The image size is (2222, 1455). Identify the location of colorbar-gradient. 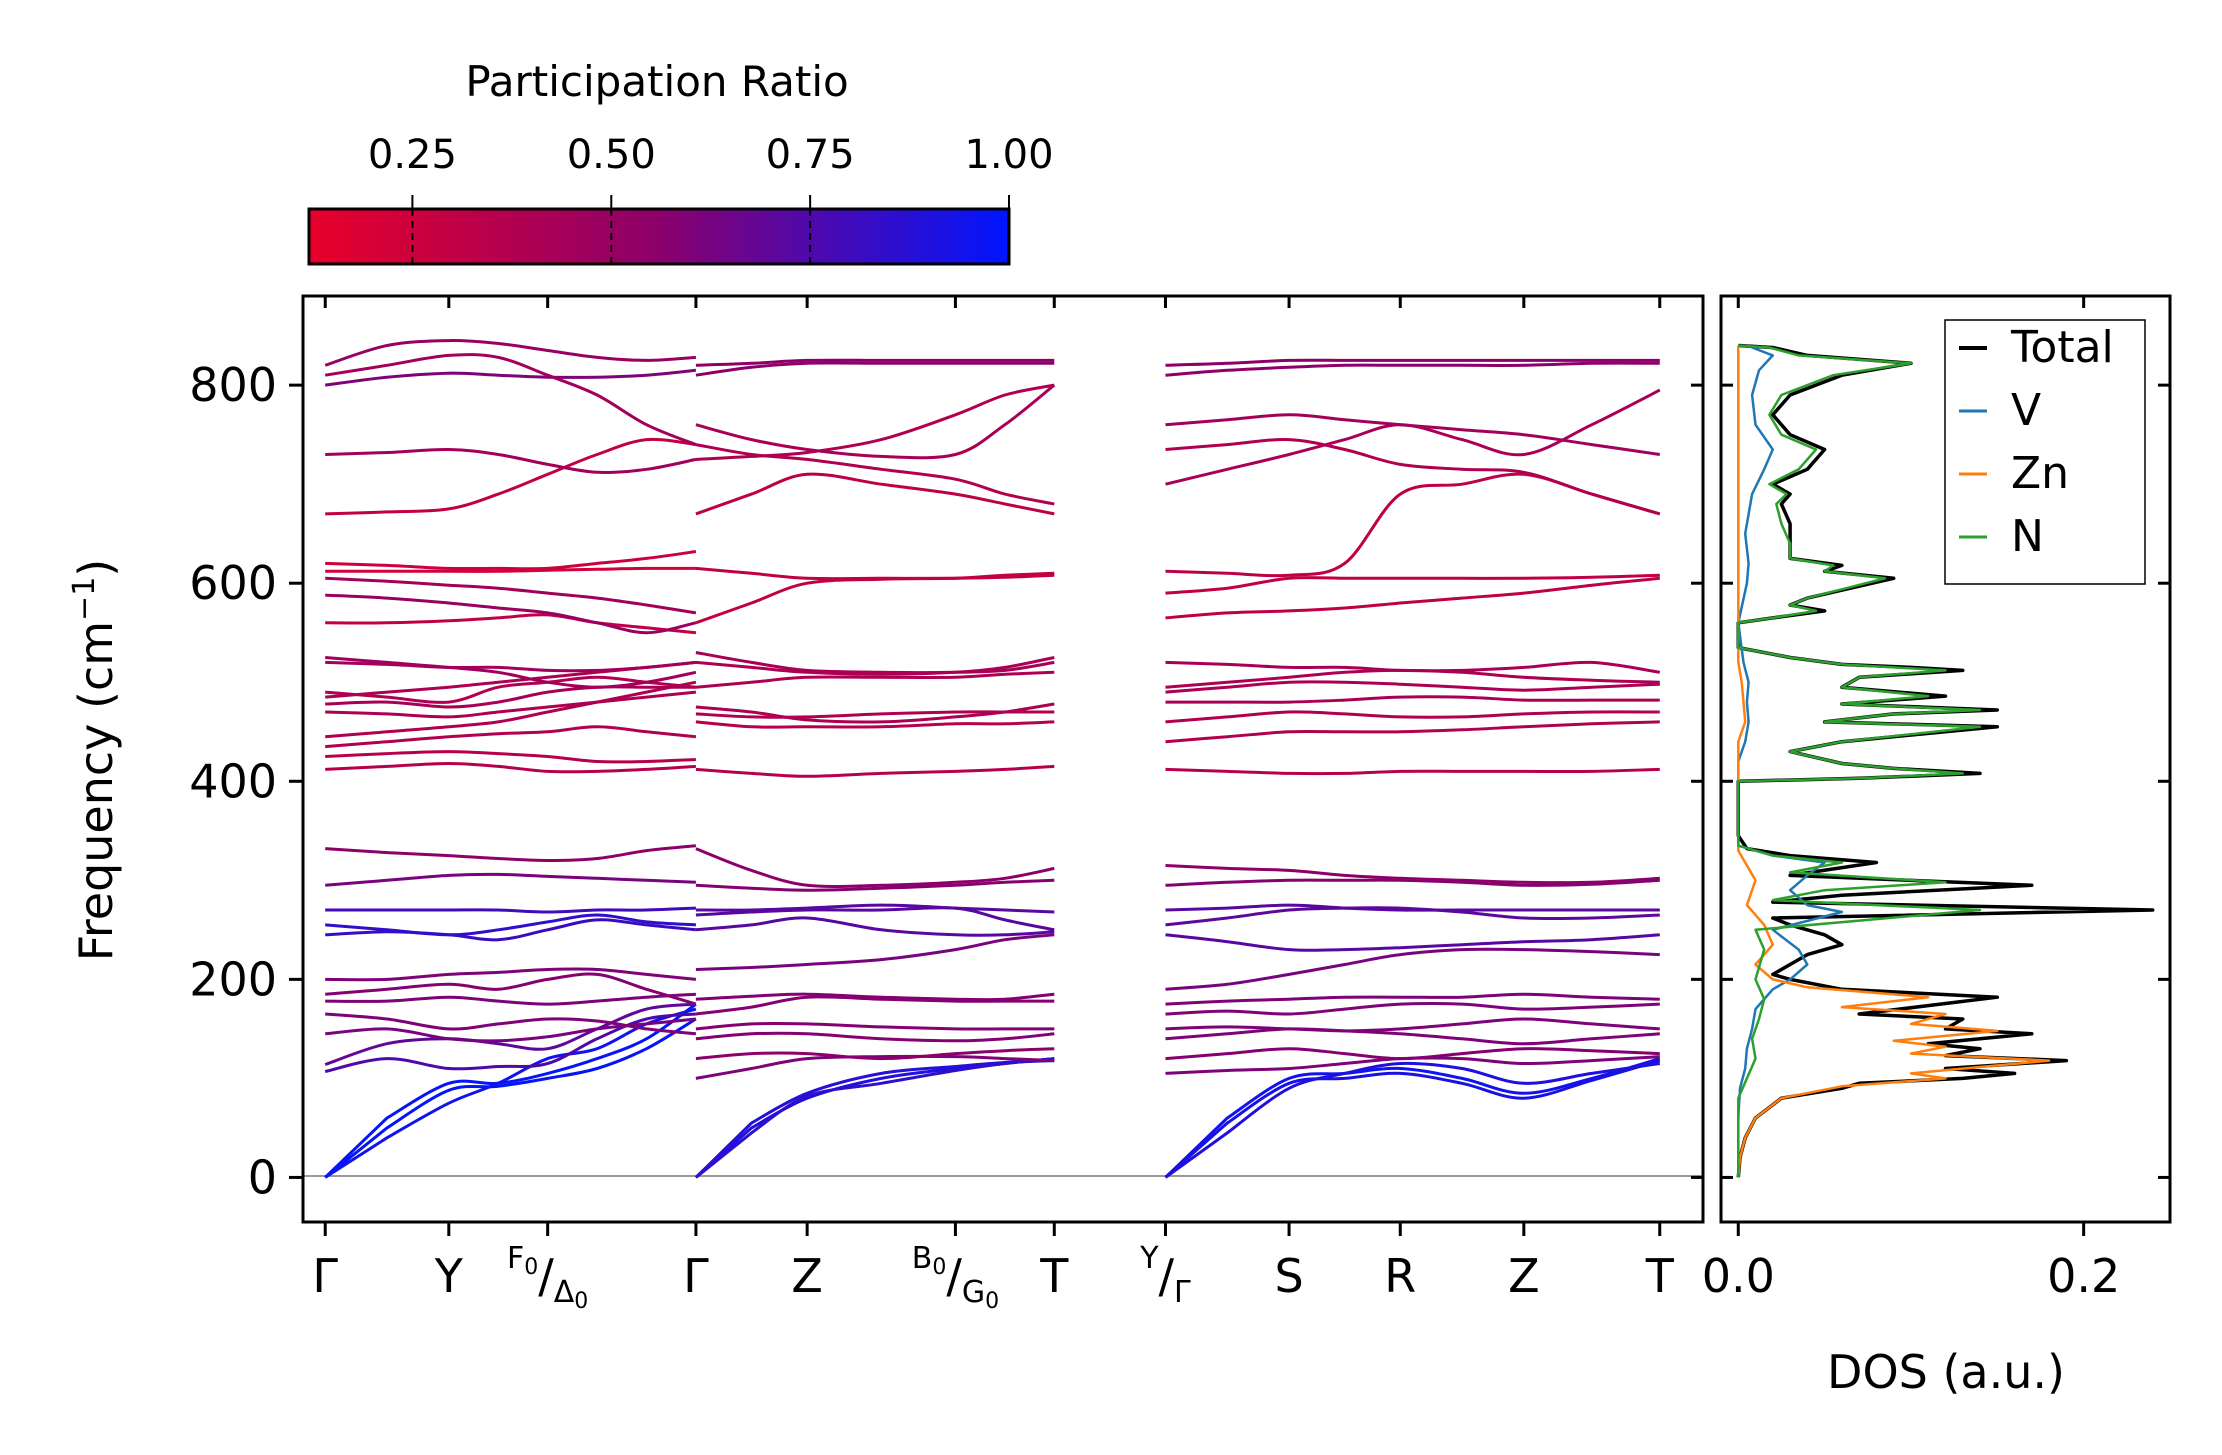
(659, 236).